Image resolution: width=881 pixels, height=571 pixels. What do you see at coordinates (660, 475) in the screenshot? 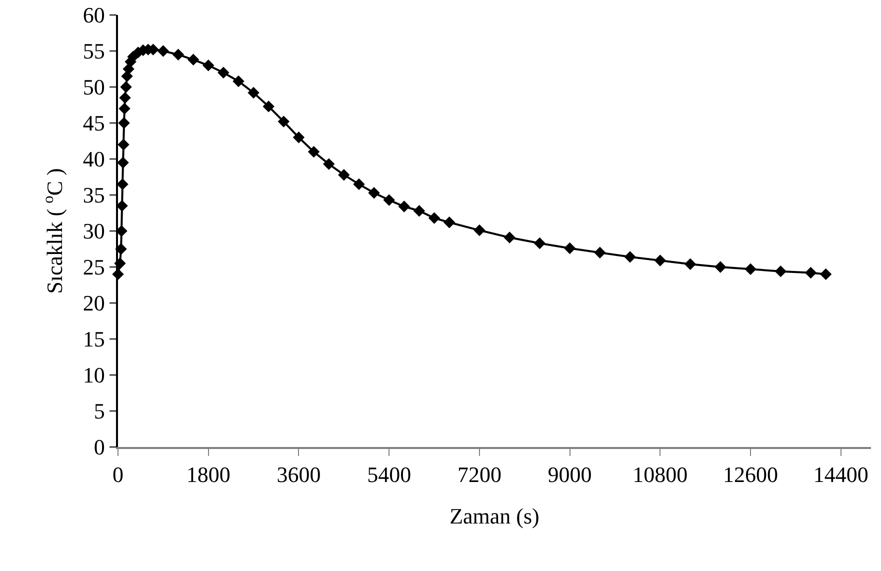
I see `x-tick-label: 10800` at bounding box center [660, 475].